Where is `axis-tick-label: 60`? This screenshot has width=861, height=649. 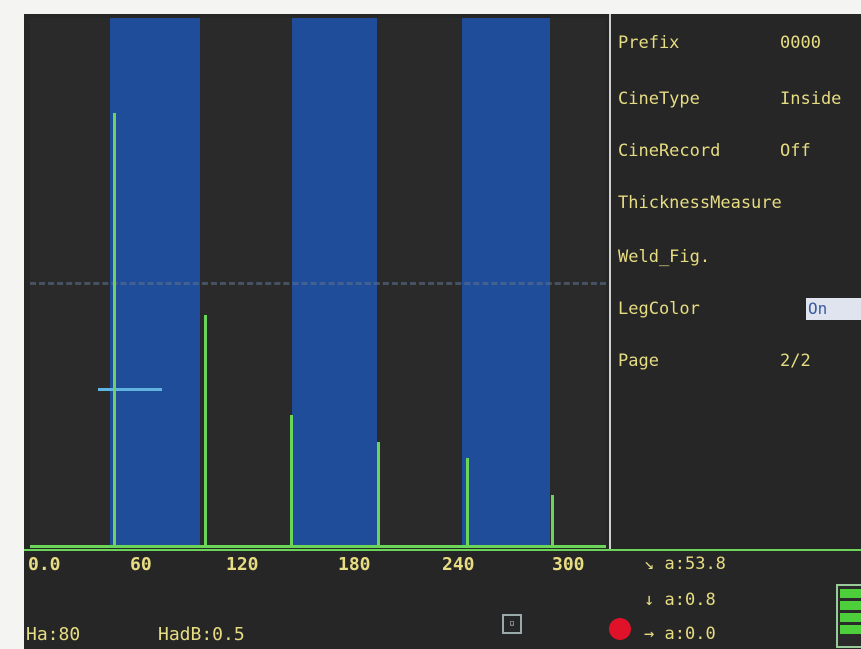 axis-tick-label: 60 is located at coordinates (141, 564).